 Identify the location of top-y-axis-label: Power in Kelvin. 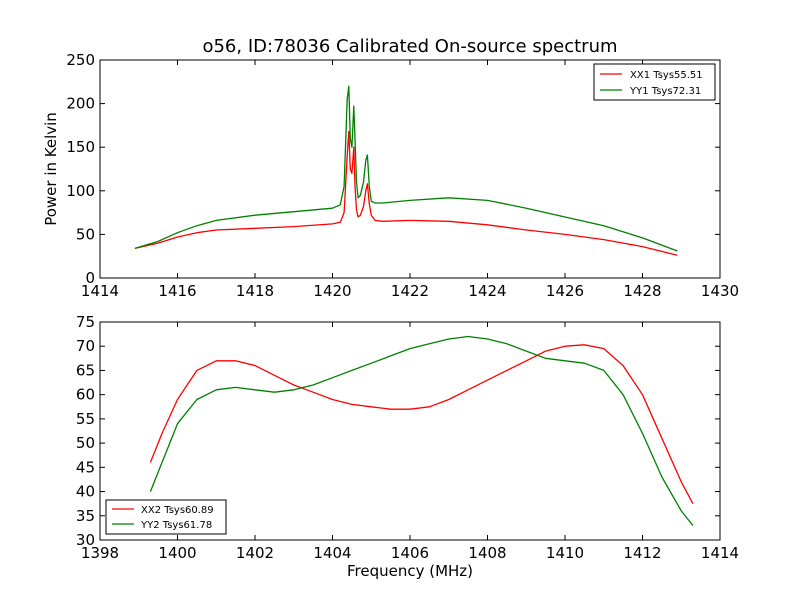
(51, 169).